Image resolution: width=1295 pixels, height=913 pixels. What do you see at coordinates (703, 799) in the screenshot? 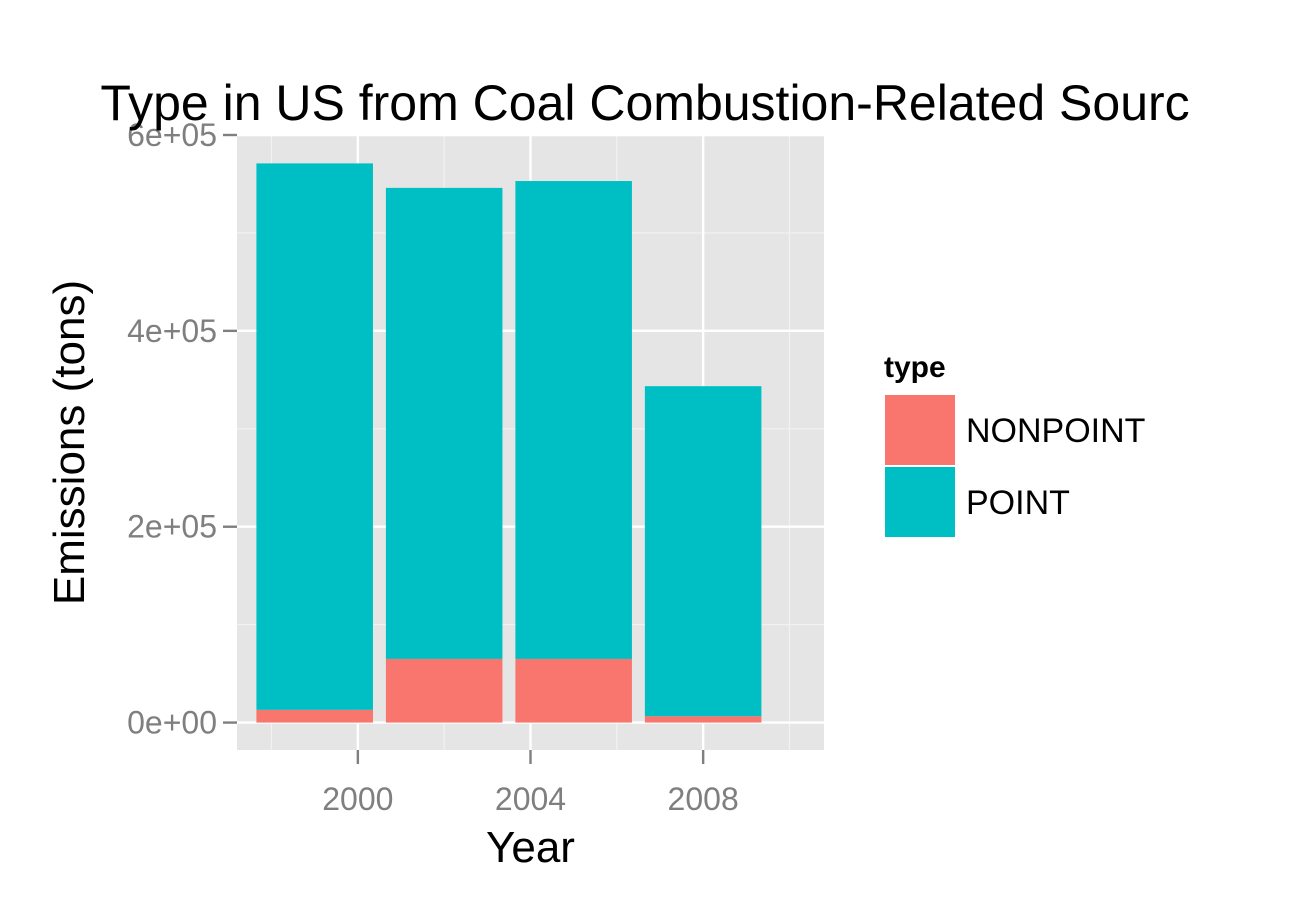
I see `x-tick-label: 2008` at bounding box center [703, 799].